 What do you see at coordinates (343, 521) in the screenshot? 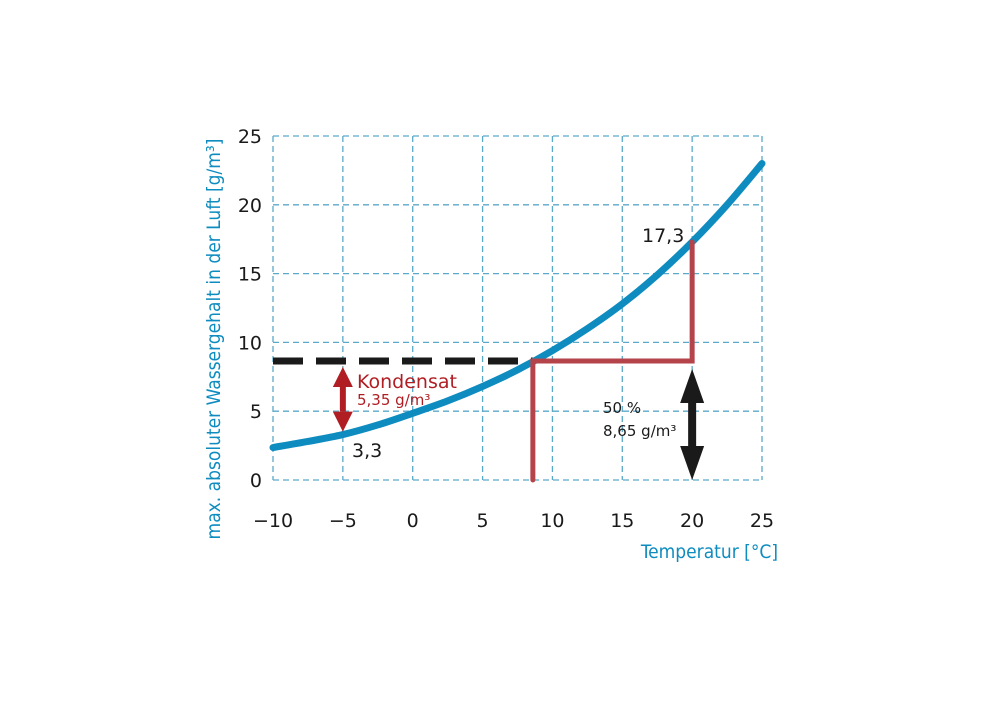
I see `x-tick-label: −5` at bounding box center [343, 521].